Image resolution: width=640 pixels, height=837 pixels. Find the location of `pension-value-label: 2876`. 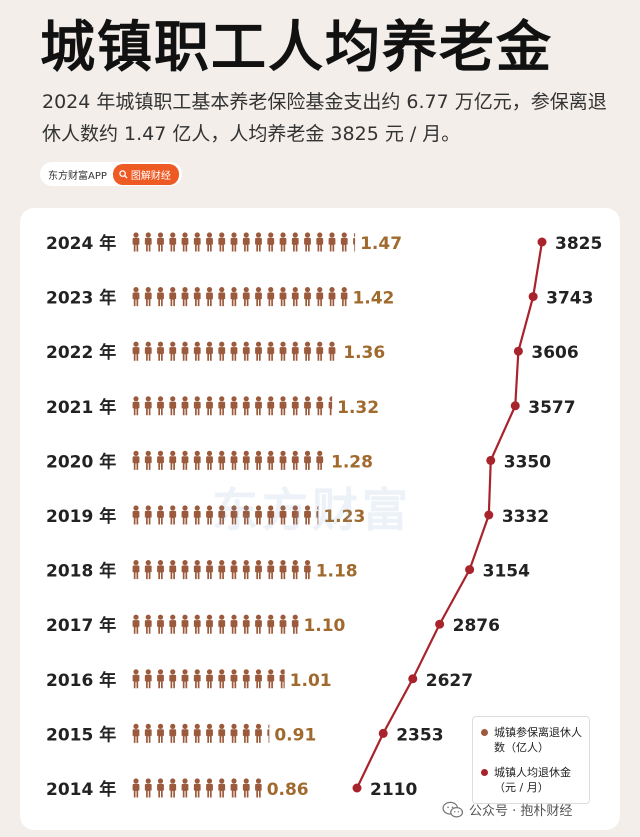

pension-value-label: 2876 is located at coordinates (476, 626).